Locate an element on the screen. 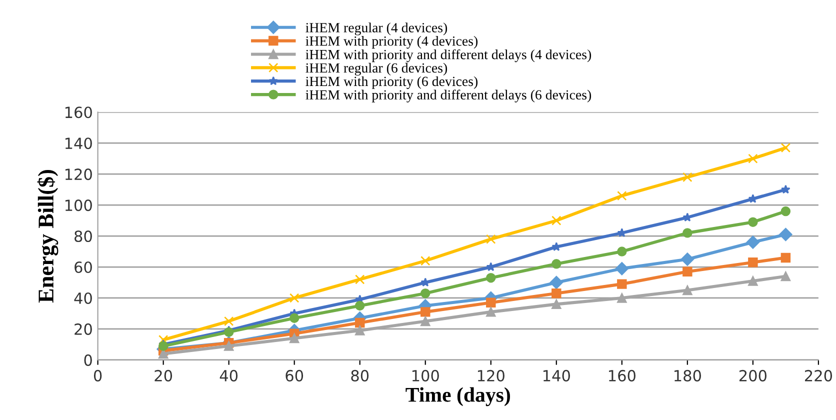 The image size is (836, 420). legend-label: iHEM with priority and different delays (4 devices) is located at coordinates (449, 55).